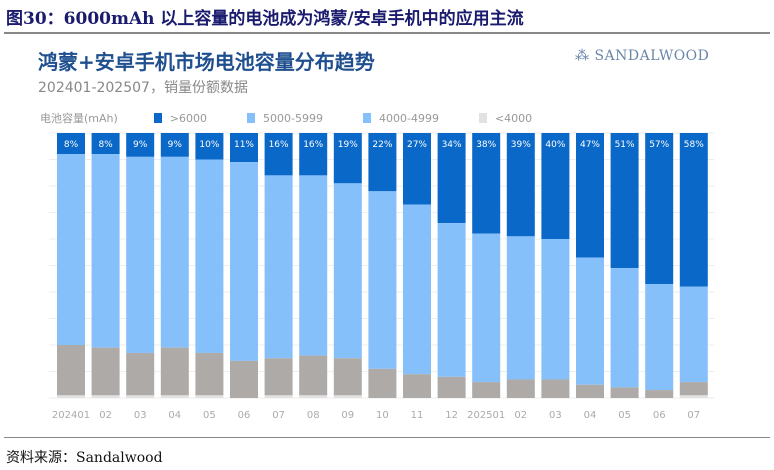 The image size is (774, 470). What do you see at coordinates (417, 145) in the screenshot?
I see `data-label: 27%` at bounding box center [417, 145].